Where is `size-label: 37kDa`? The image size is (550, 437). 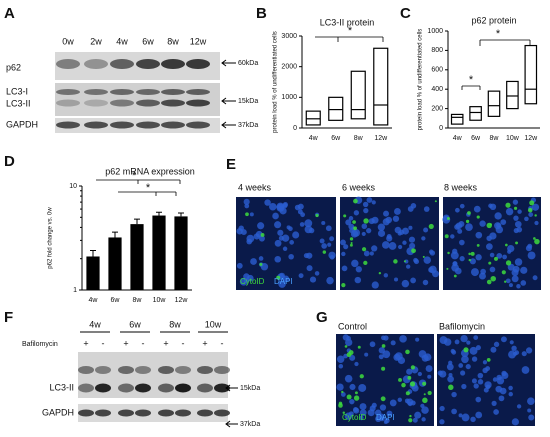 size-label: 37kDa is located at coordinates (248, 125).